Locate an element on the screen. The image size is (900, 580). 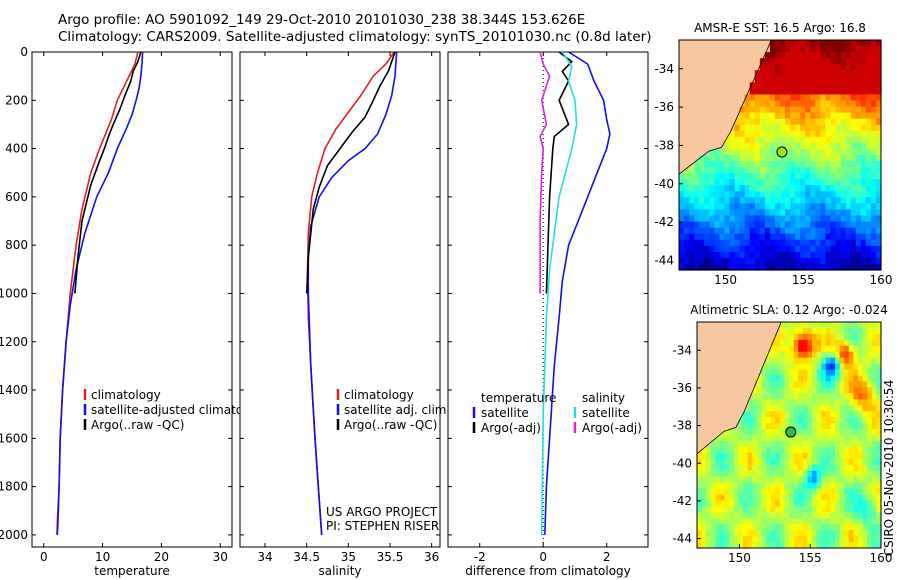
sst_map-ytick-label: -44 is located at coordinates (664, 260).